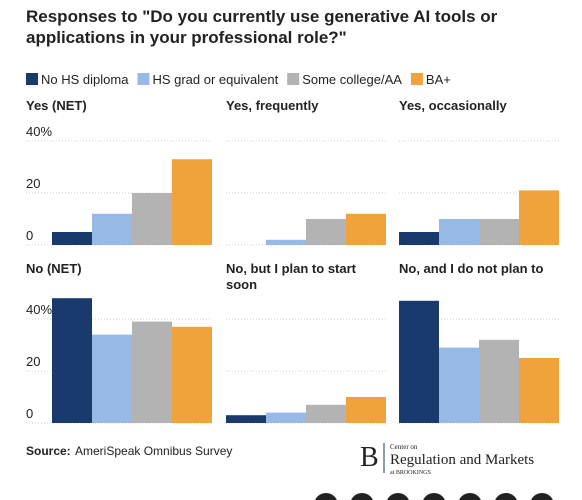 Image resolution: width=582 pixels, height=500 pixels. Describe the element at coordinates (186, 37) in the screenshot. I see `chart-title: applications in your professional role?"` at that location.